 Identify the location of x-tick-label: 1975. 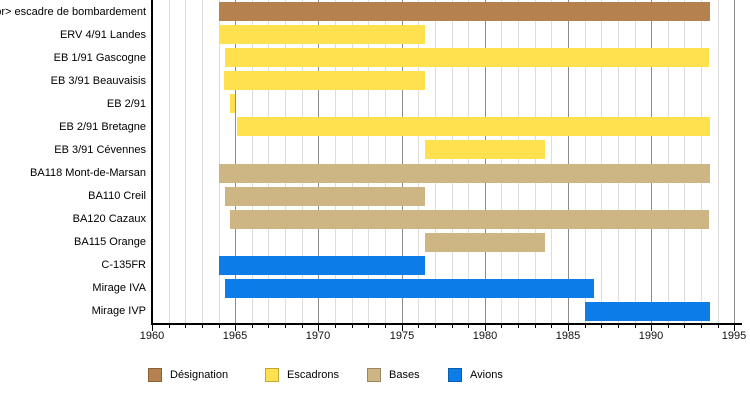
(402, 336).